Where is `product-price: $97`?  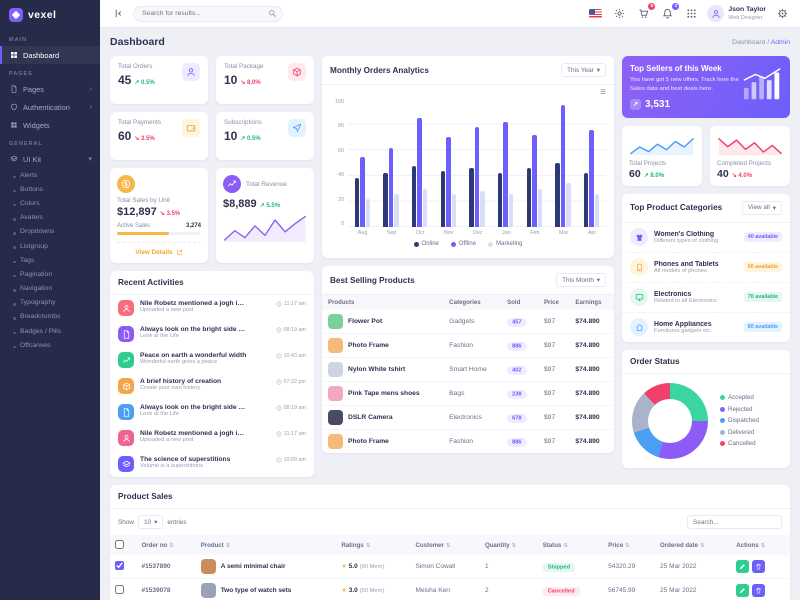
product-price: $97 is located at coordinates (553, 417).